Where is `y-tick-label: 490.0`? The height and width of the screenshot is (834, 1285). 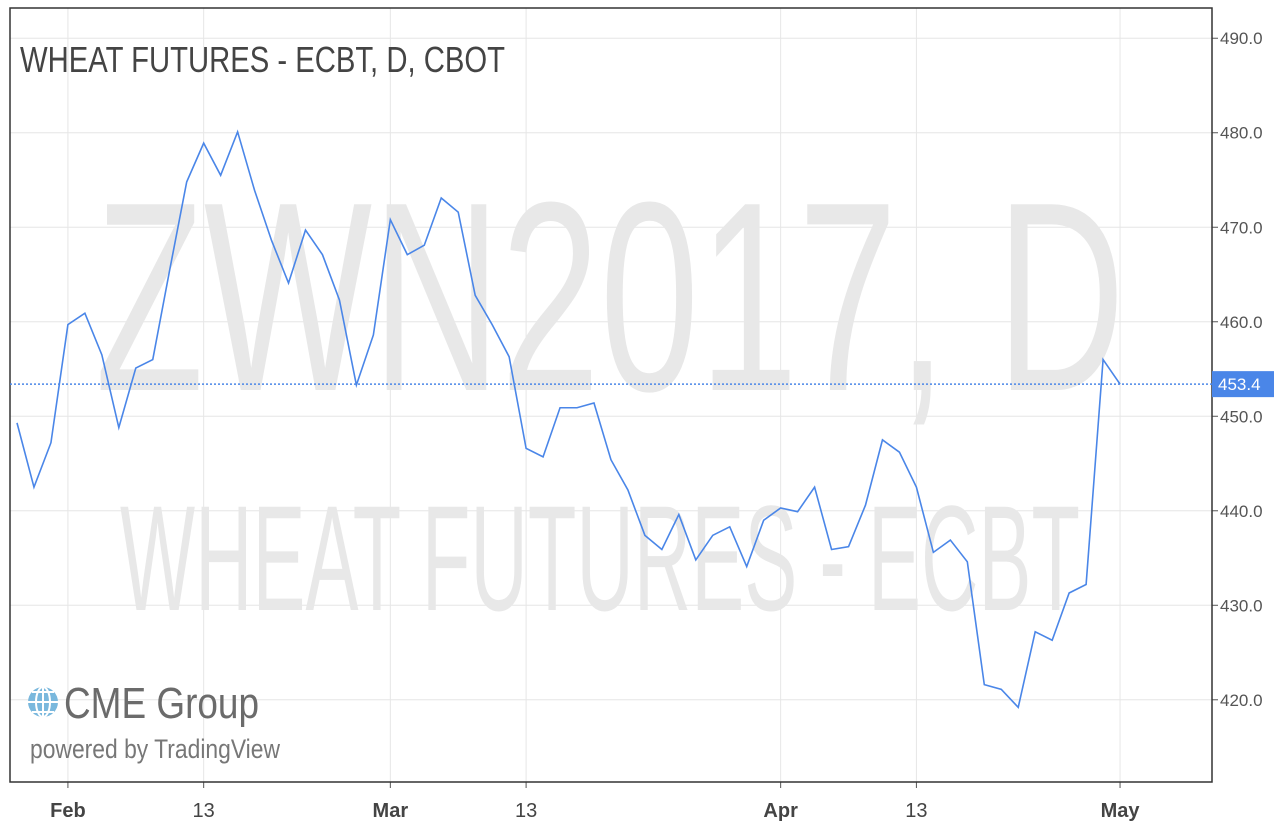
y-tick-label: 490.0 is located at coordinates (1241, 38).